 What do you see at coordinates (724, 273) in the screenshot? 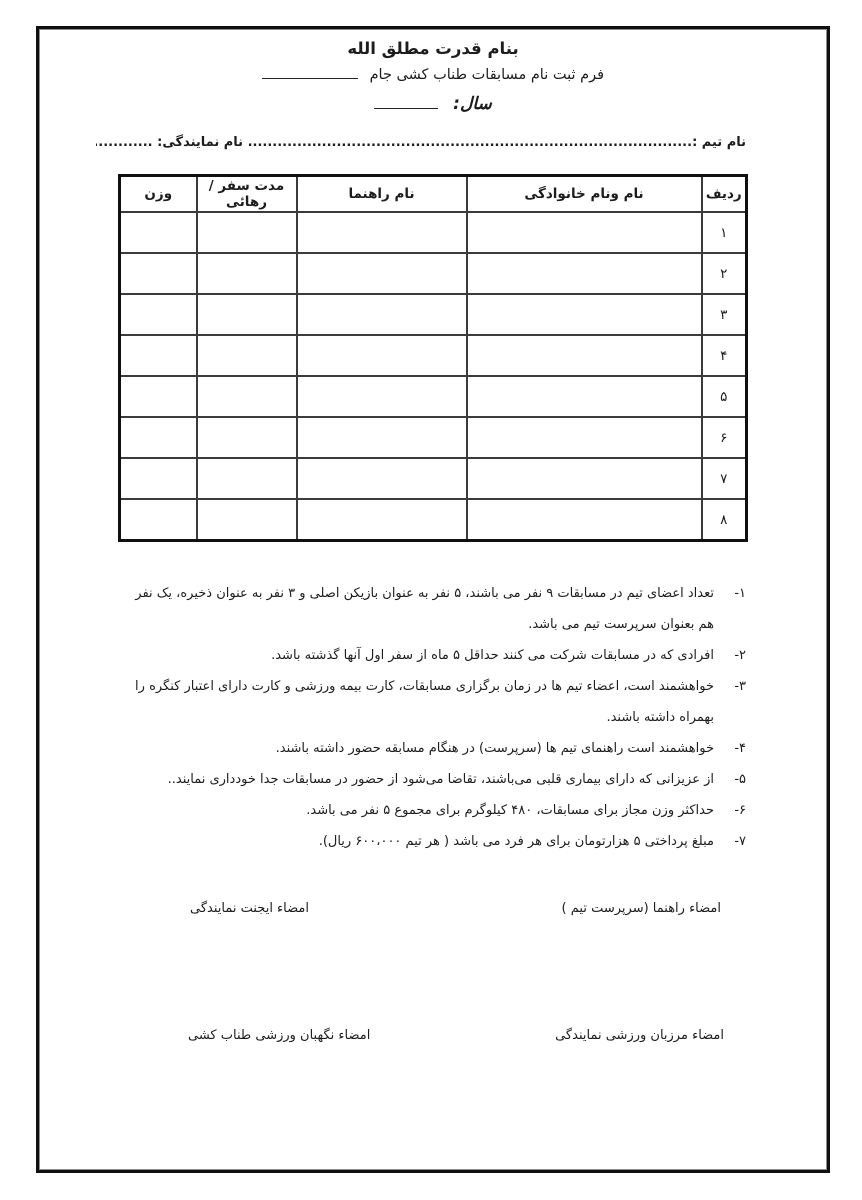
I see `row-number-cell: ۲` at bounding box center [724, 273].